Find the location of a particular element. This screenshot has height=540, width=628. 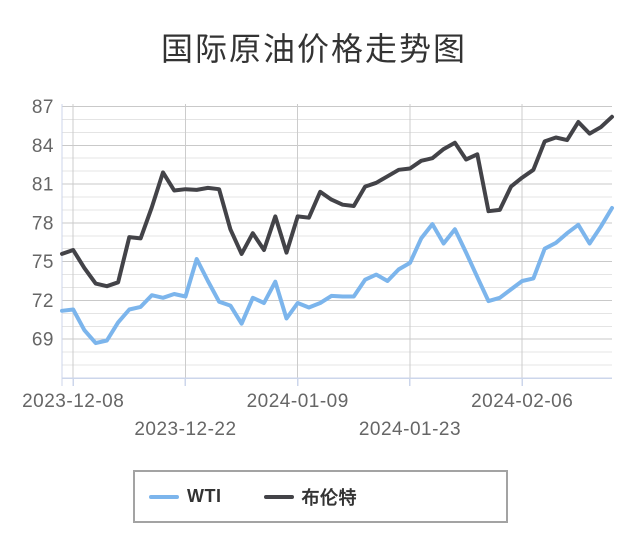

x-axis-label: 2023-12-22 is located at coordinates (185, 429).